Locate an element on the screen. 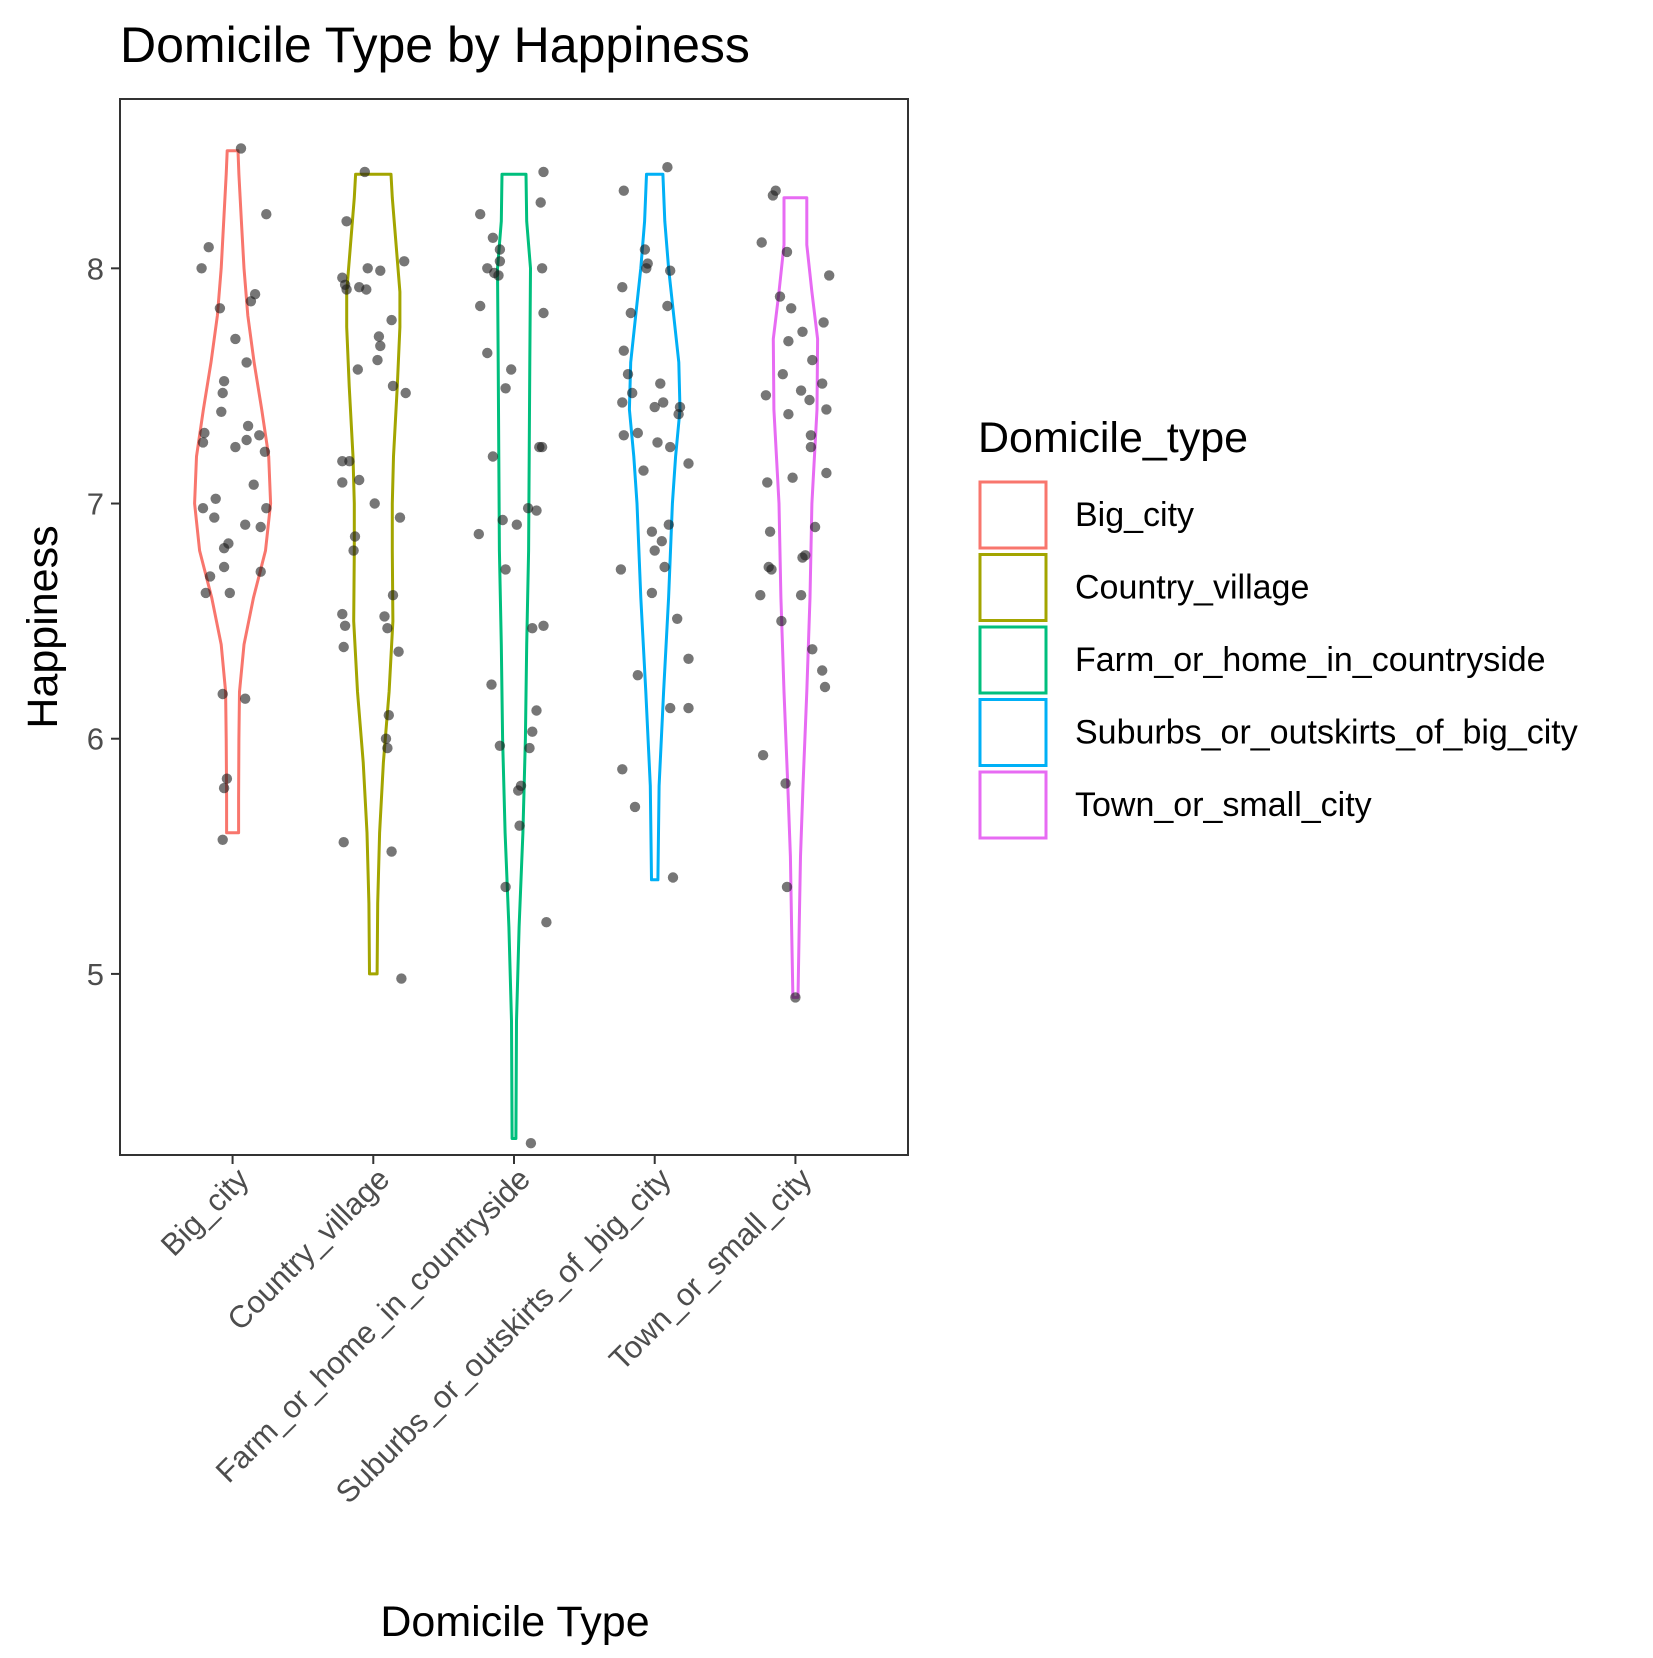 This screenshot has height=1658, width=1653. violin-farm-or-home-in-countryside is located at coordinates (514, 656).